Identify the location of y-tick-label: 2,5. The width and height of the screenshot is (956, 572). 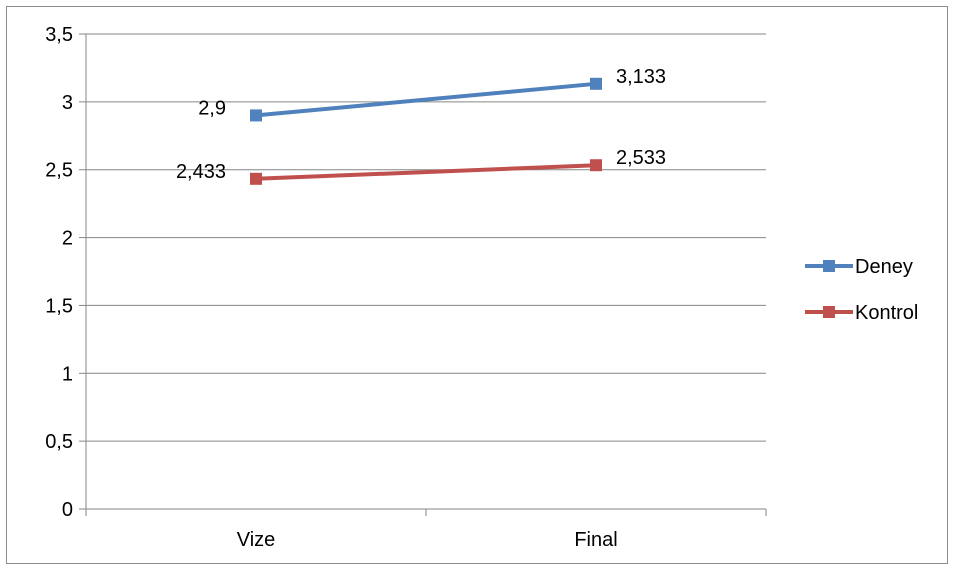
(59, 171).